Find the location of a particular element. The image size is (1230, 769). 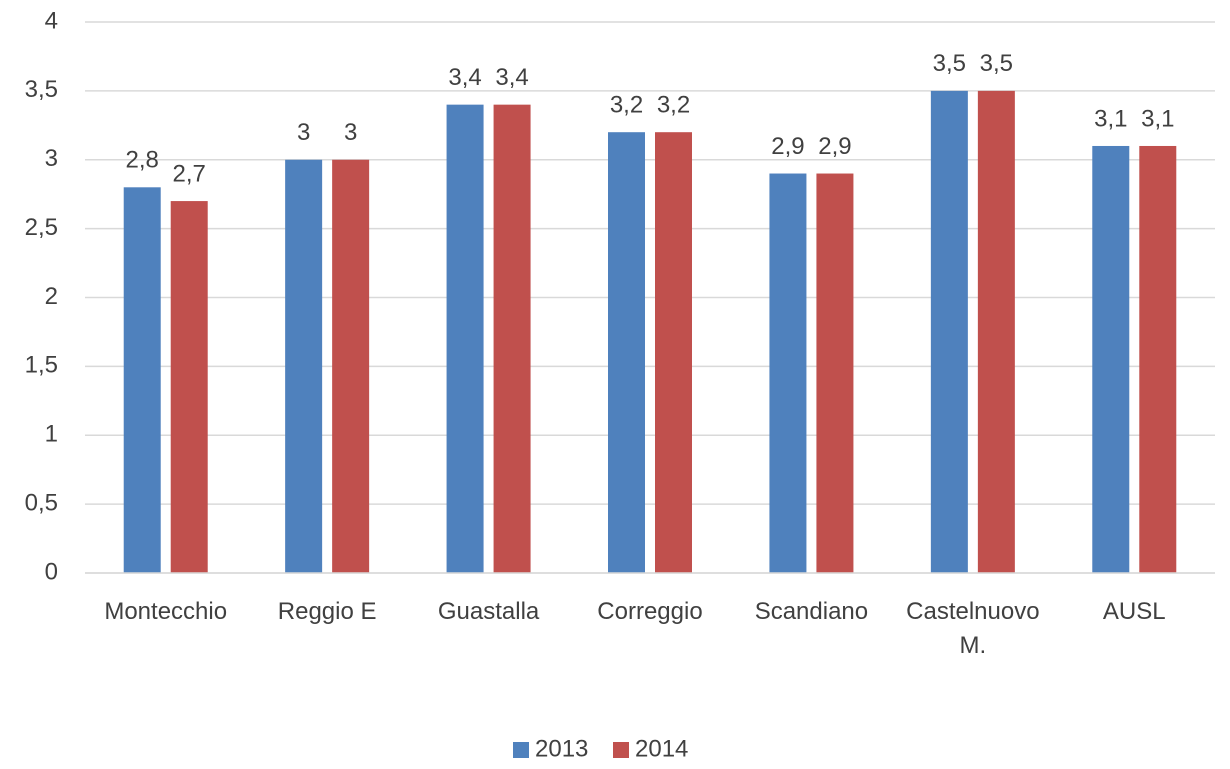

x-tick-label-box: Reggio E is located at coordinates (327, 611).